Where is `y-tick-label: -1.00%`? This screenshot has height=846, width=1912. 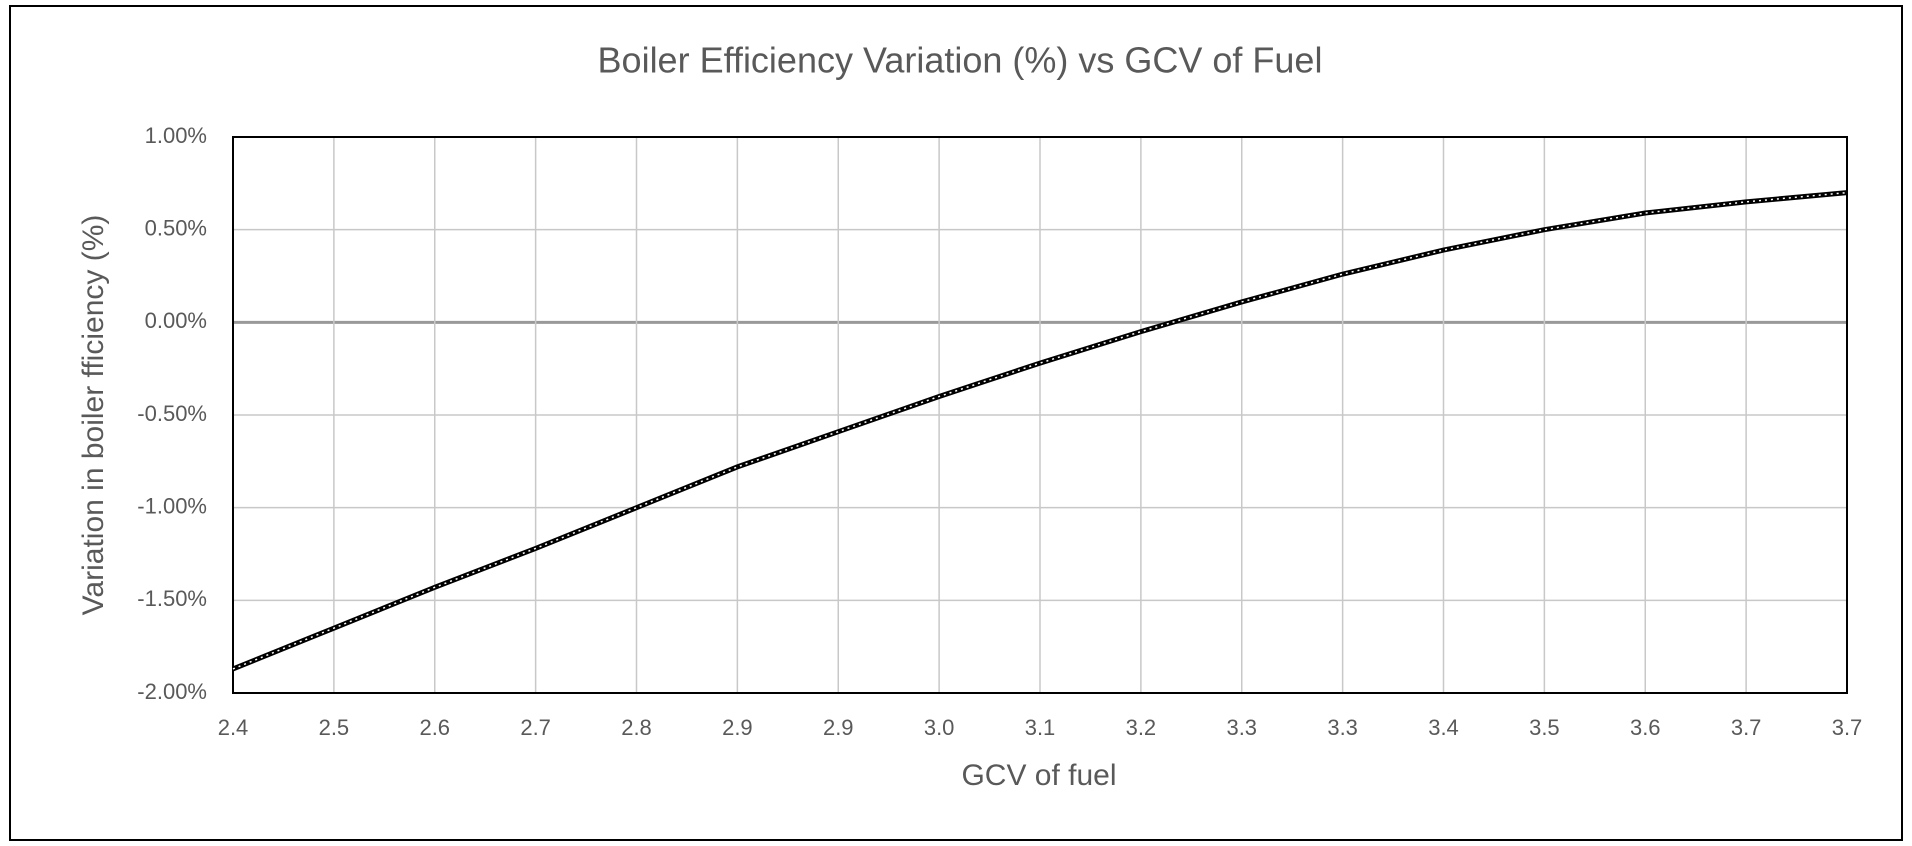 y-tick-label: -1.00% is located at coordinates (172, 505).